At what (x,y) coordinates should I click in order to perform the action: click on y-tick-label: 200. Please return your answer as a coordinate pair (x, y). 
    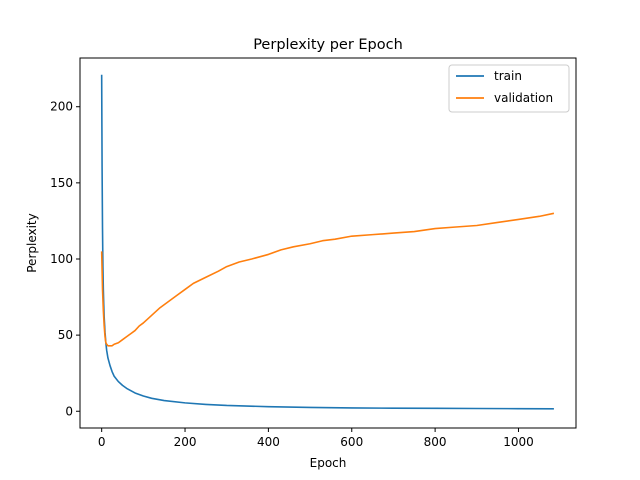
    Looking at the image, I should click on (61, 107).